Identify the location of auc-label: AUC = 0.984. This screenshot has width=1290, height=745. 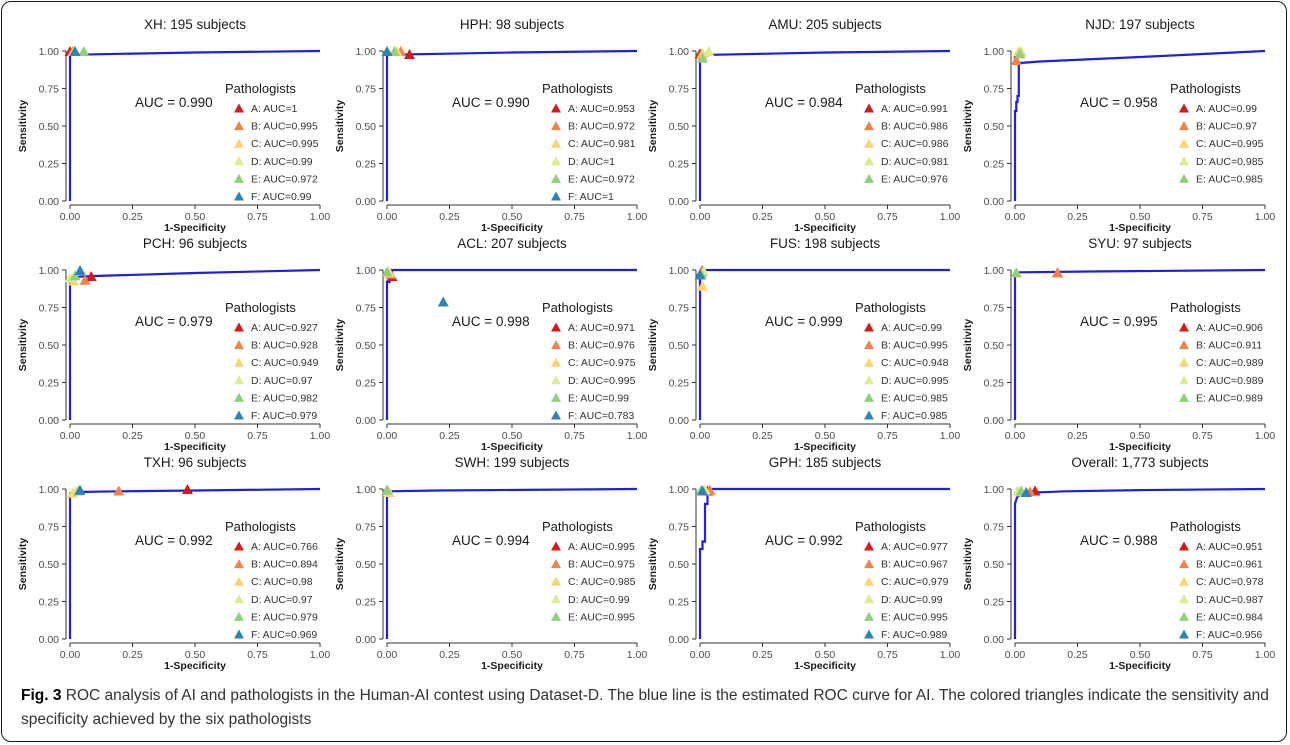
(804, 102).